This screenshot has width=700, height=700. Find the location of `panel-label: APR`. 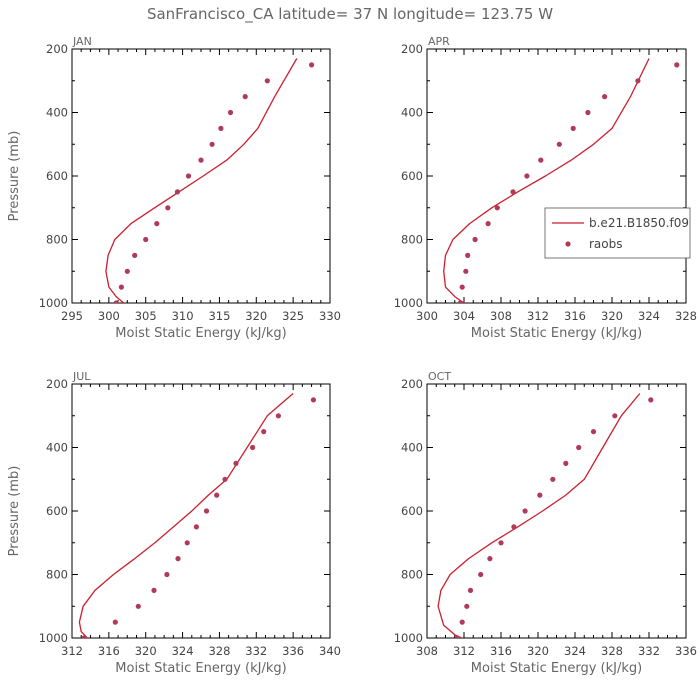

panel-label: APR is located at coordinates (439, 41).